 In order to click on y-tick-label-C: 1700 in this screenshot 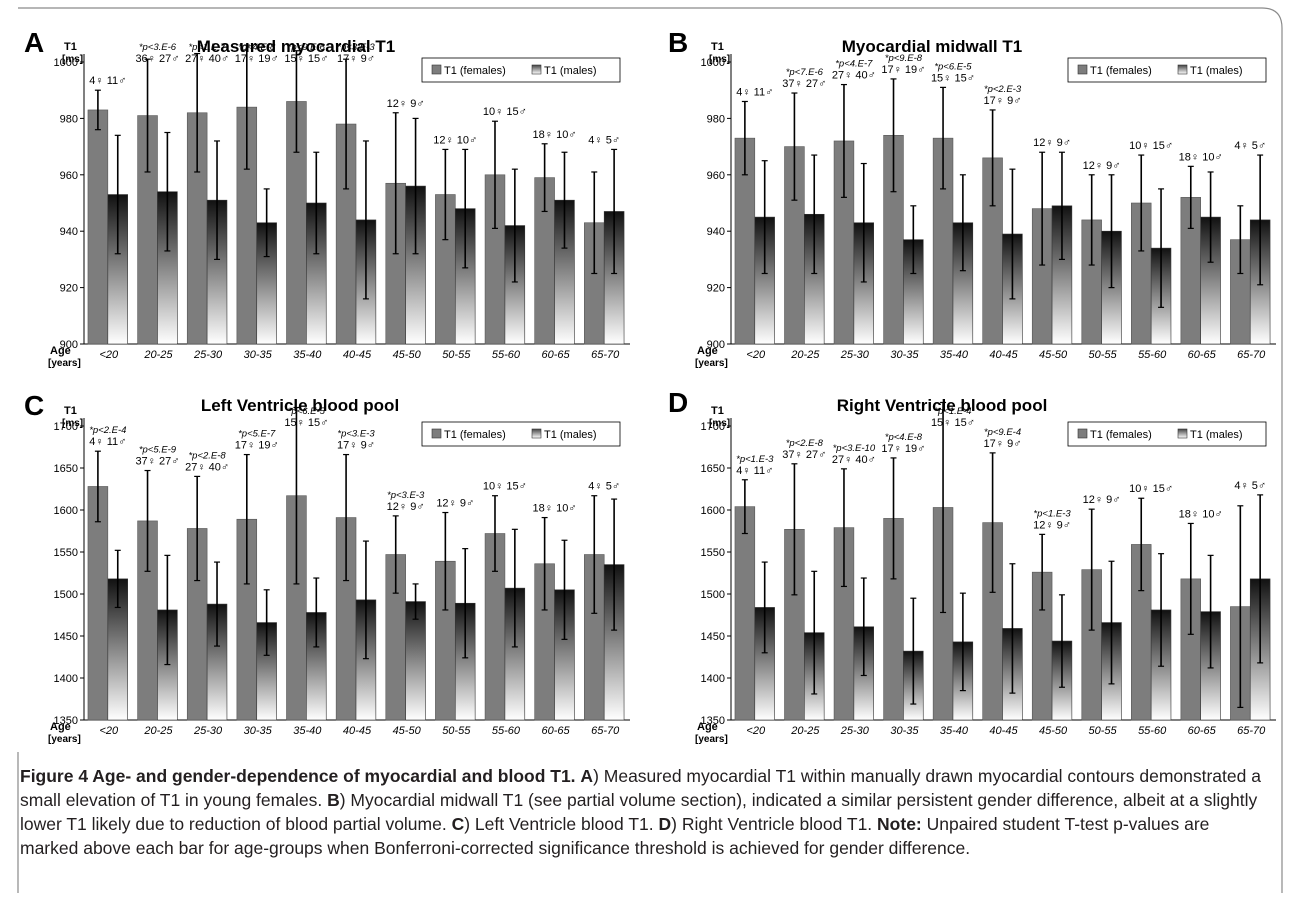, I will do `click(66, 427)`.